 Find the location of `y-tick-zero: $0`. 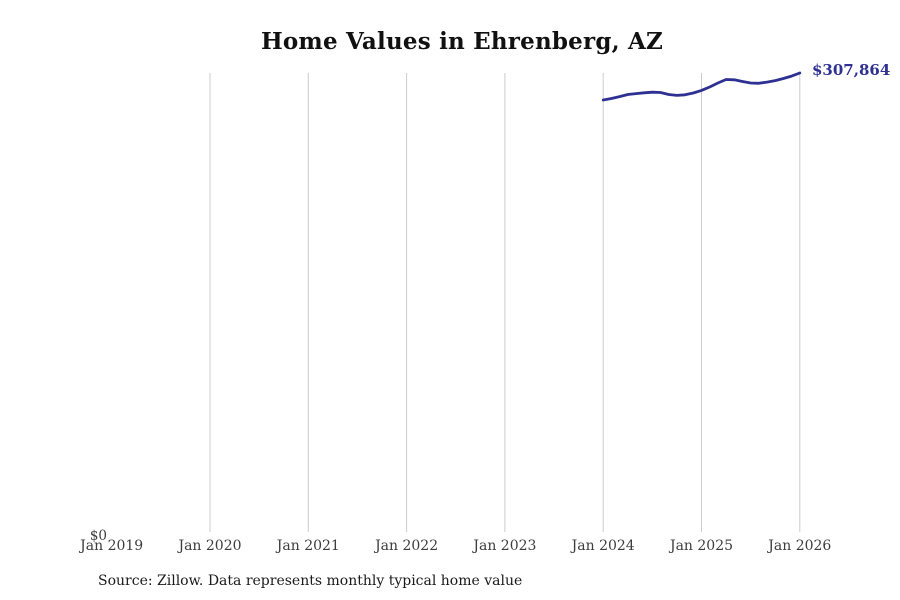

y-tick-zero: $0 is located at coordinates (98, 536).